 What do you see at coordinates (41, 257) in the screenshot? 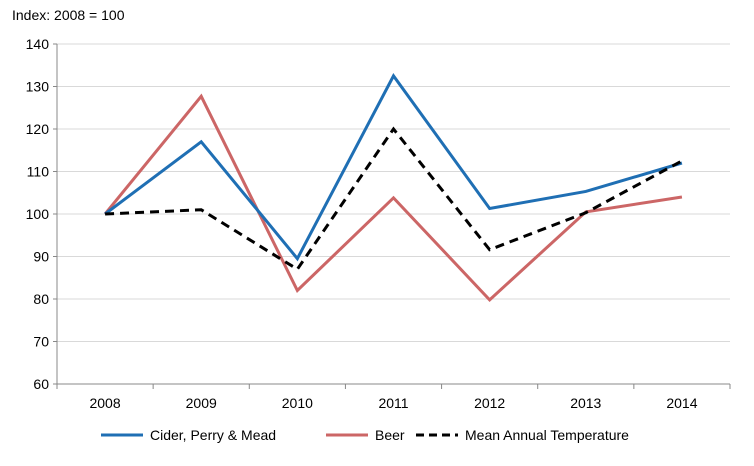
I see `y-tick-label: 90` at bounding box center [41, 257].